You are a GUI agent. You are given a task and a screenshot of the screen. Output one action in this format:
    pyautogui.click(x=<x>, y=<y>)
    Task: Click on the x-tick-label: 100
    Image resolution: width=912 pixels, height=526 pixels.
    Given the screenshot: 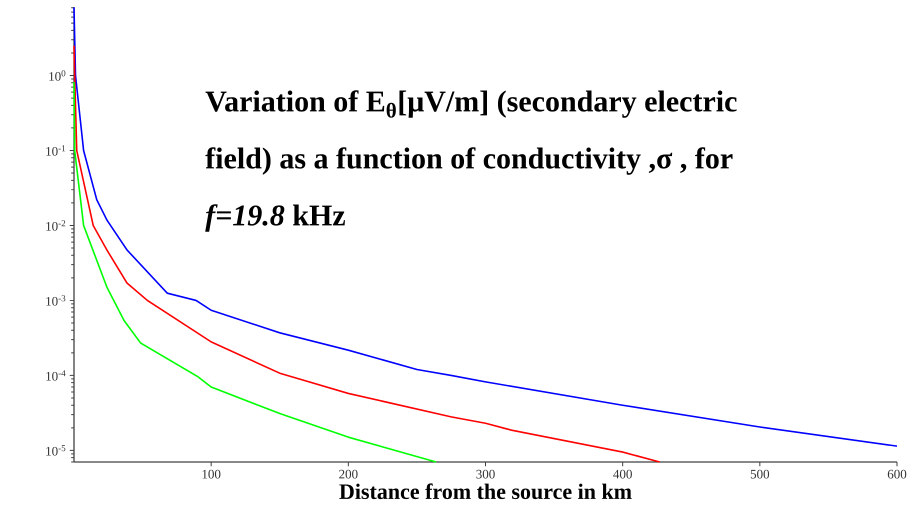 What is the action you would take?
    pyautogui.click(x=211, y=474)
    